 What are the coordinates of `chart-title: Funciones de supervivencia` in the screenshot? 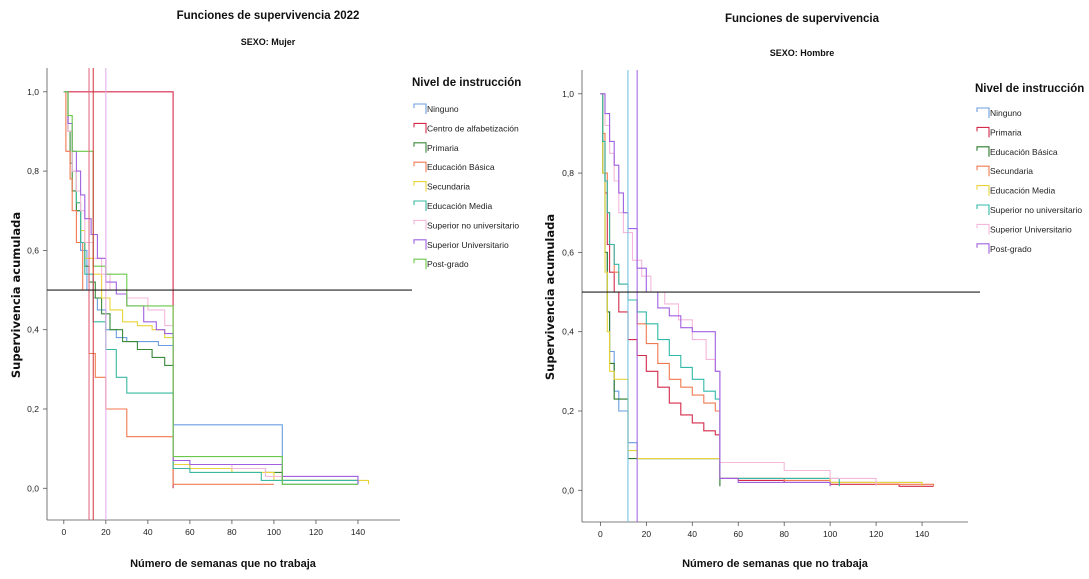 It's located at (802, 19).